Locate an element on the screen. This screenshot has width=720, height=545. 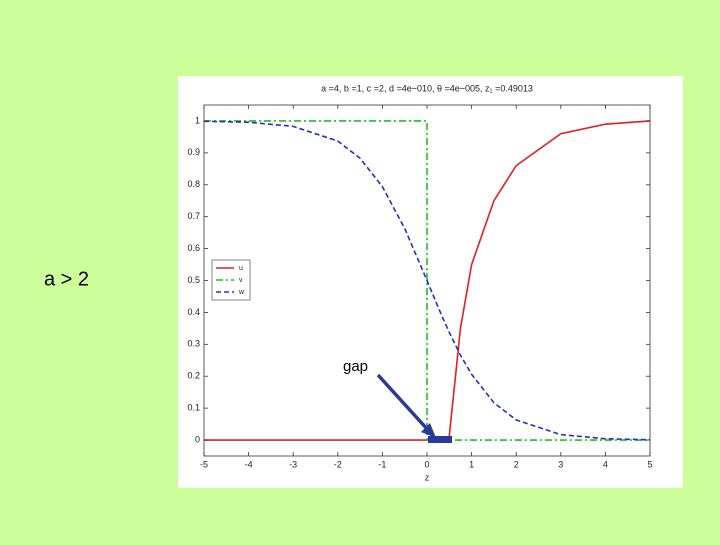
x-tick-label: -3 is located at coordinates (293, 464).